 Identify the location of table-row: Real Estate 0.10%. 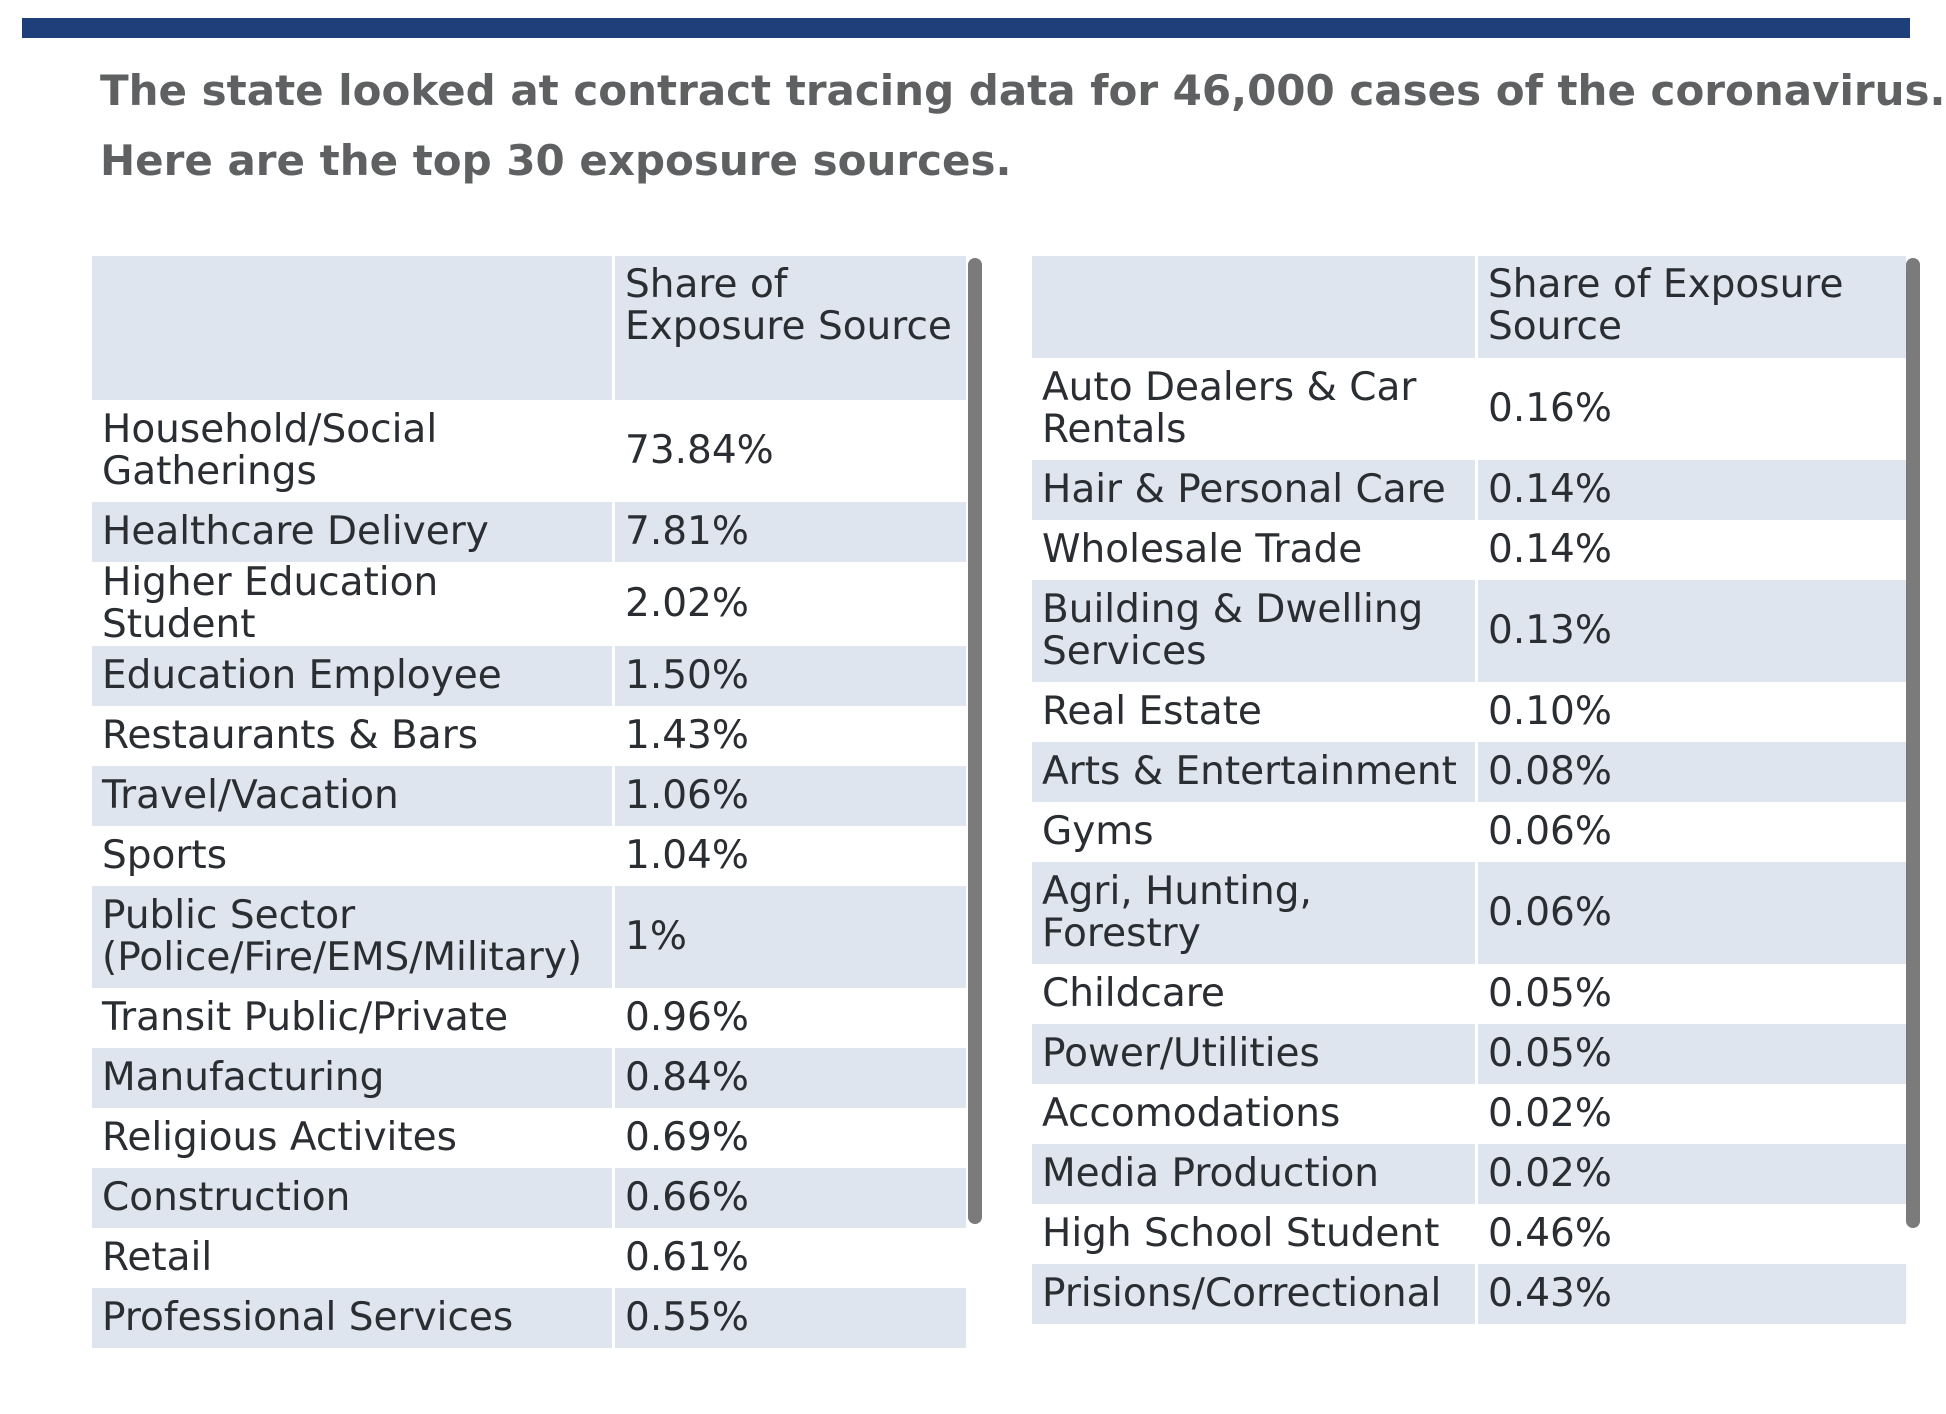
(1469, 712).